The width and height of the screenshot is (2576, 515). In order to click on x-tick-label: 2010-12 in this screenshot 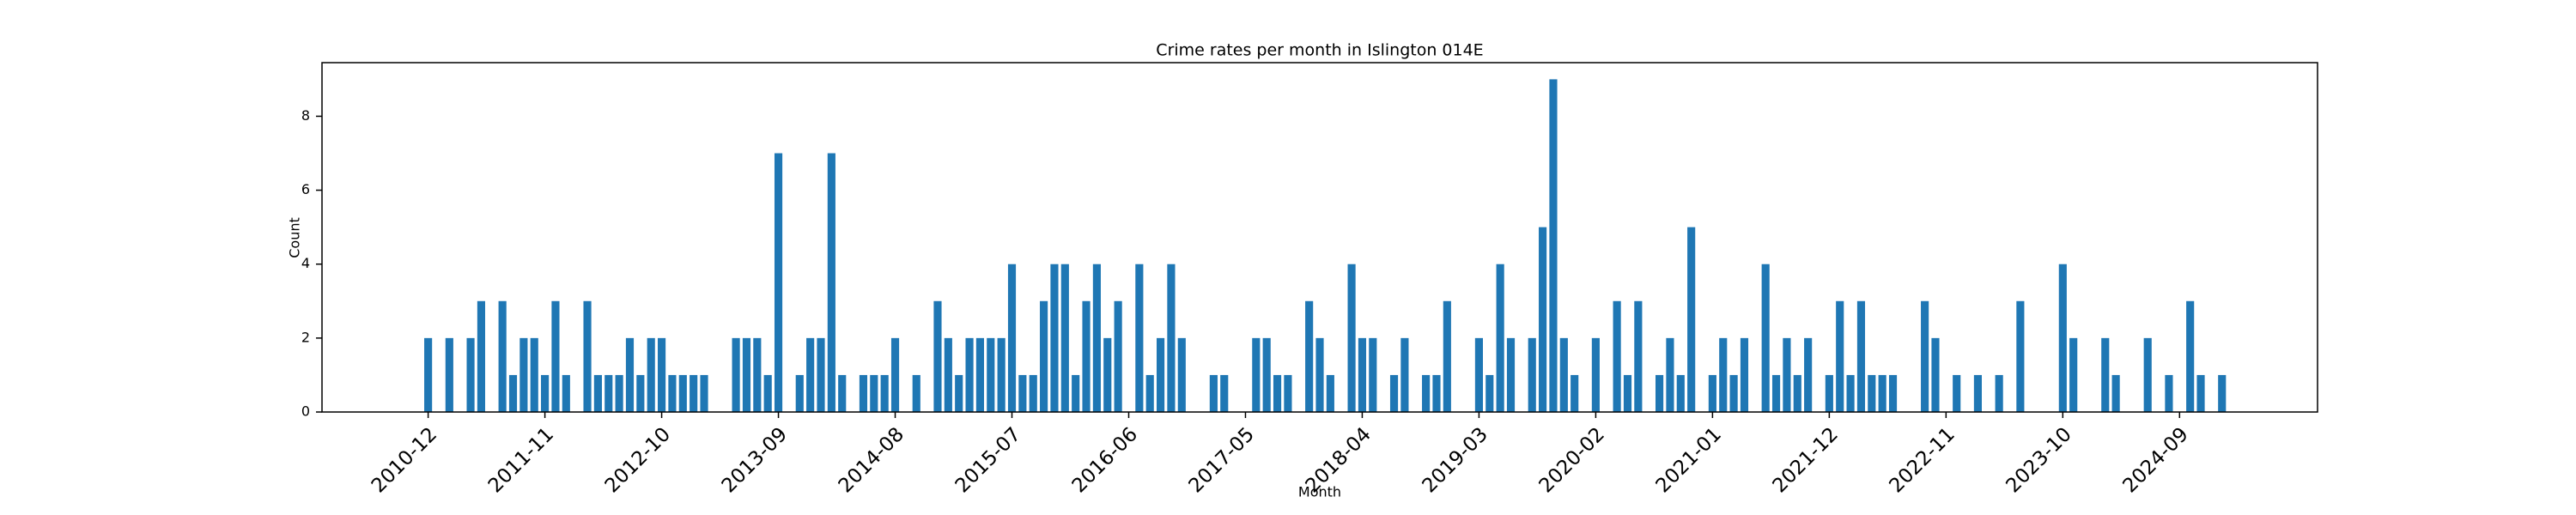, I will do `click(404, 460)`.